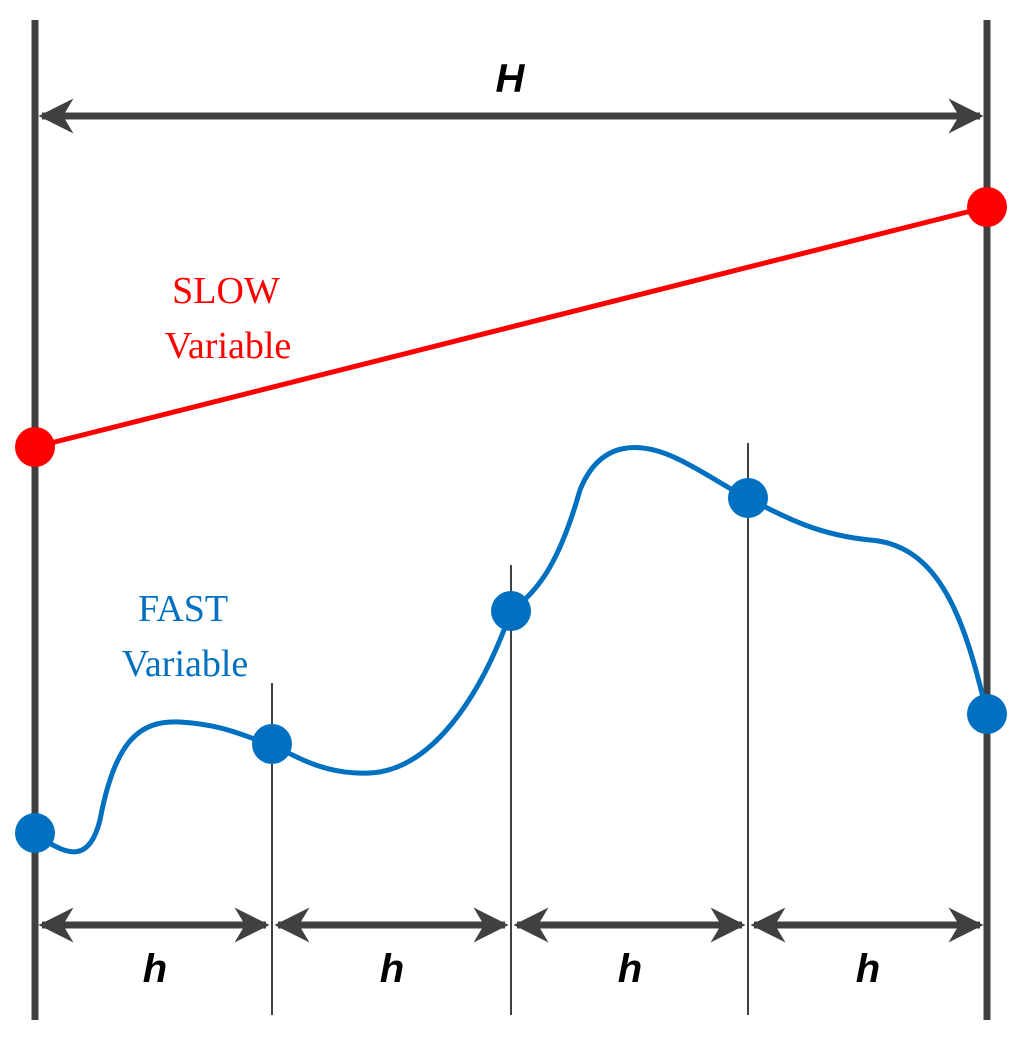 This screenshot has height=1040, width=1024. Describe the element at coordinates (511, 79) in the screenshot. I see `horizon-label: H` at that location.